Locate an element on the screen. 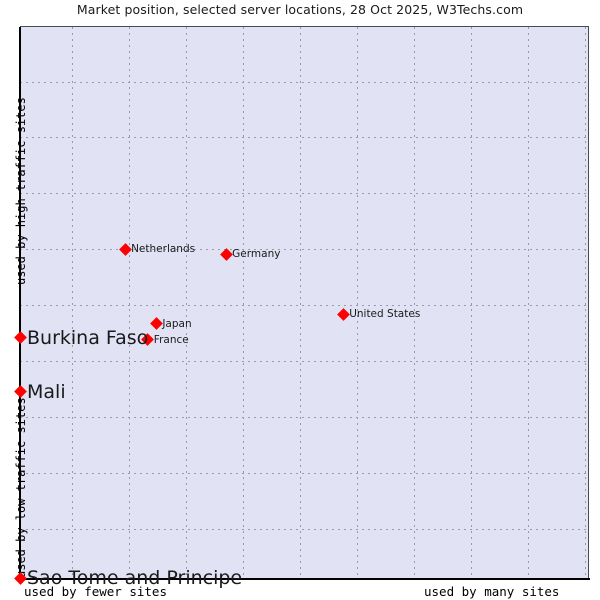  data-point-label: Burkina Faso is located at coordinates (88, 337).